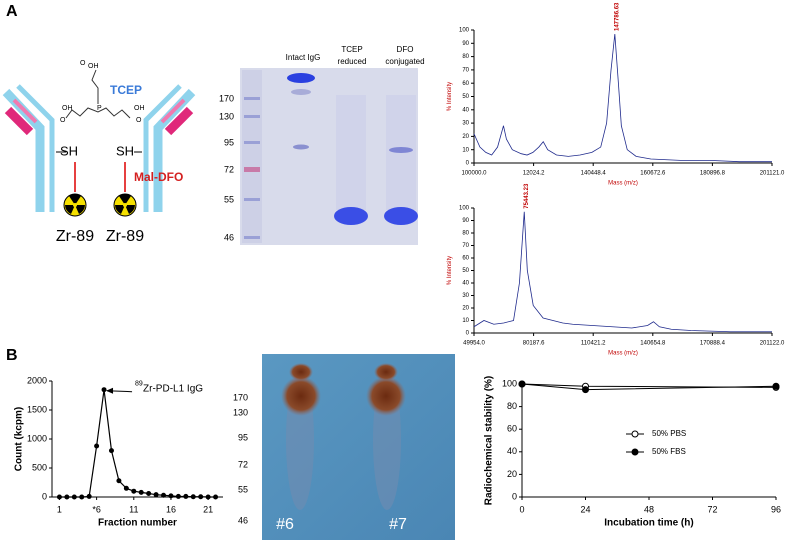  Describe the element at coordinates (352, 61) in the screenshot. I see `lane-label: reduced` at that location.